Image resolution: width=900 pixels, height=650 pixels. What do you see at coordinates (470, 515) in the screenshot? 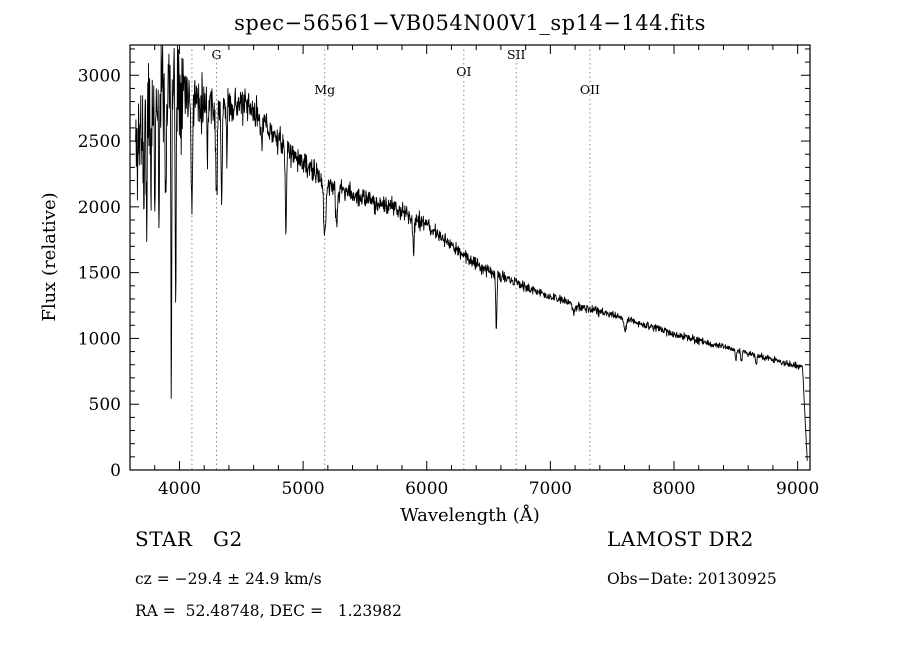
I see `x-axis-label: Wavelength (Å)` at bounding box center [470, 515].